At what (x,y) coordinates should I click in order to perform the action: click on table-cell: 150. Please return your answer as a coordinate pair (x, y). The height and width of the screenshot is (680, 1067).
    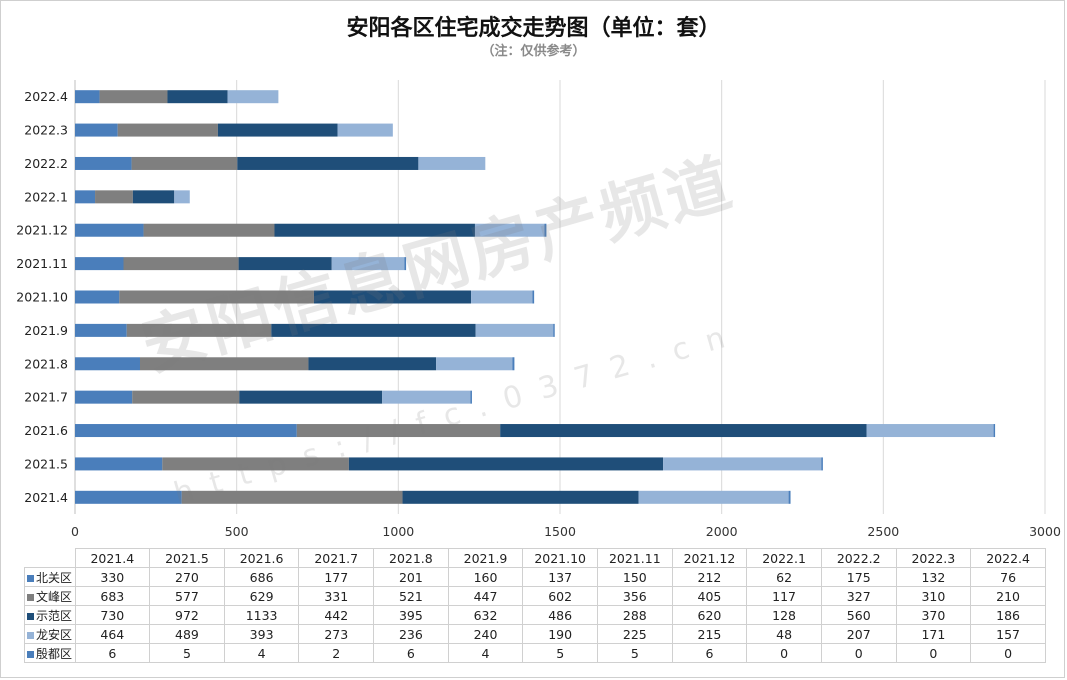
    Looking at the image, I should click on (634, 577).